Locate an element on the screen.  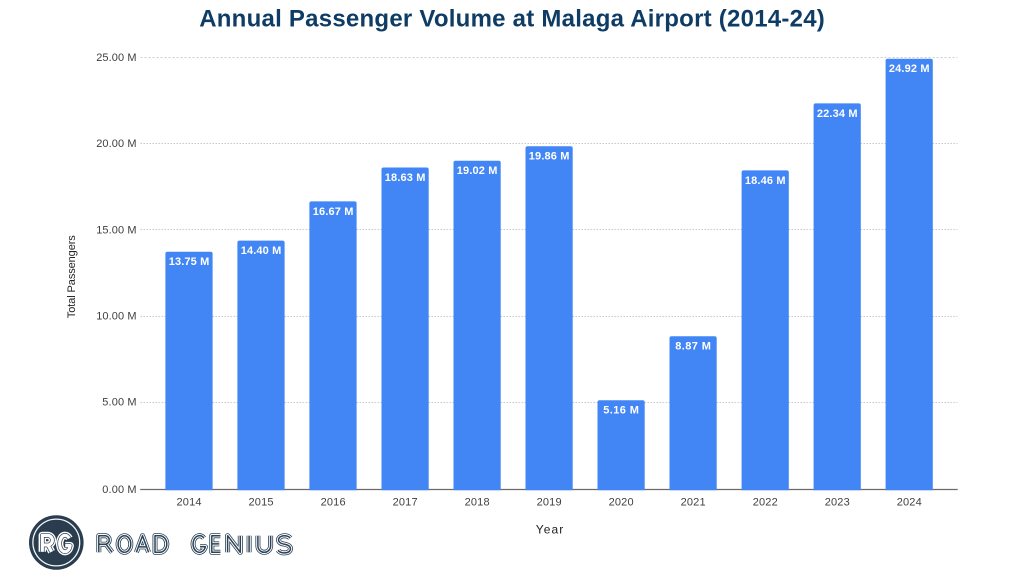
svg-text: 19.02 M is located at coordinates (477, 171).